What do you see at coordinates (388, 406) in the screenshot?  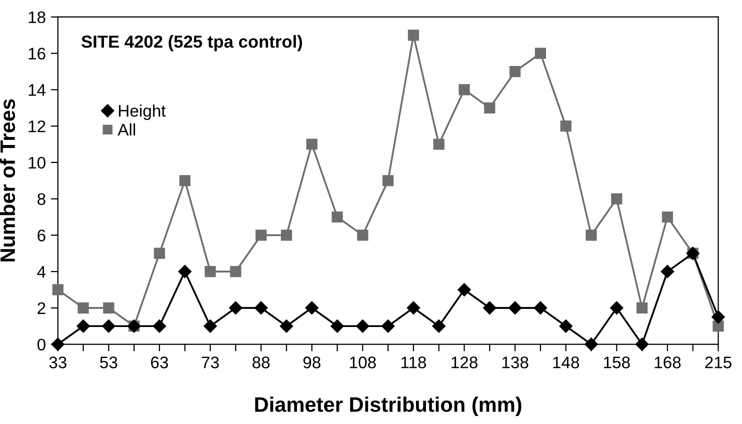 I see `x-axis-title: Diameter Distribution (mm)` at bounding box center [388, 406].